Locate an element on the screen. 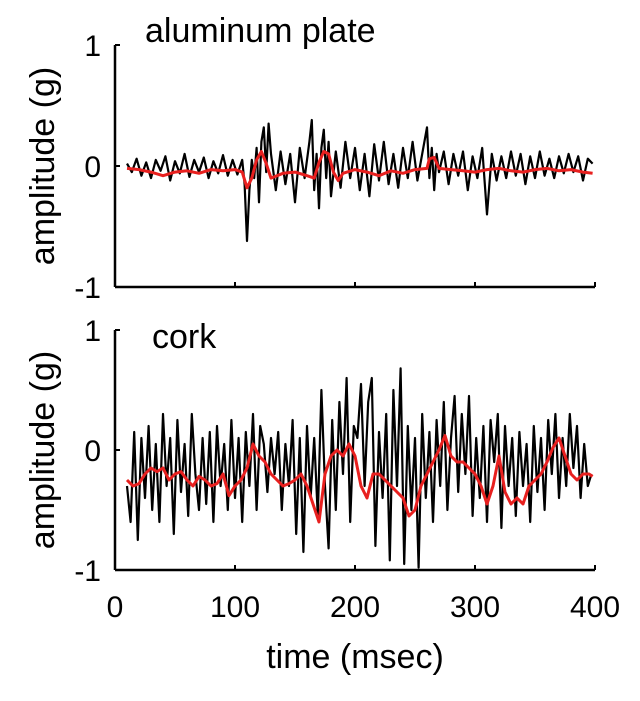 Image resolution: width=640 pixels, height=701 pixels. y-tick-label: 1 is located at coordinates (92, 46).